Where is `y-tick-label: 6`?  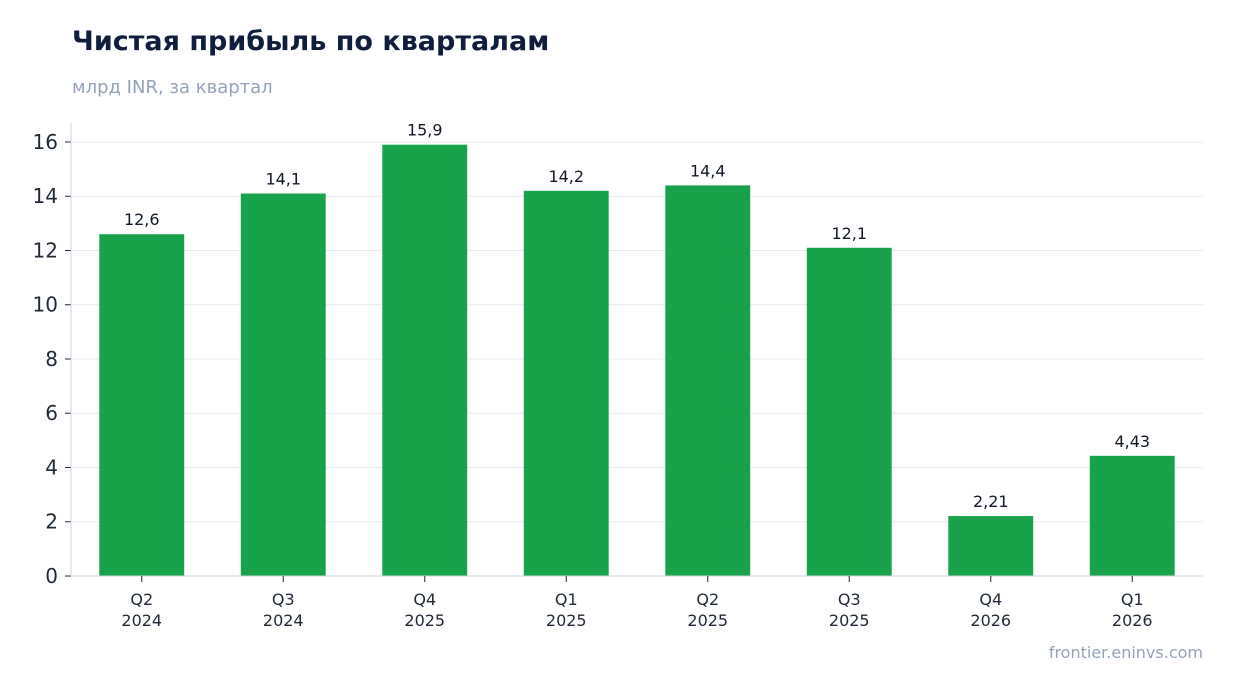 y-tick-label: 6 is located at coordinates (51, 413).